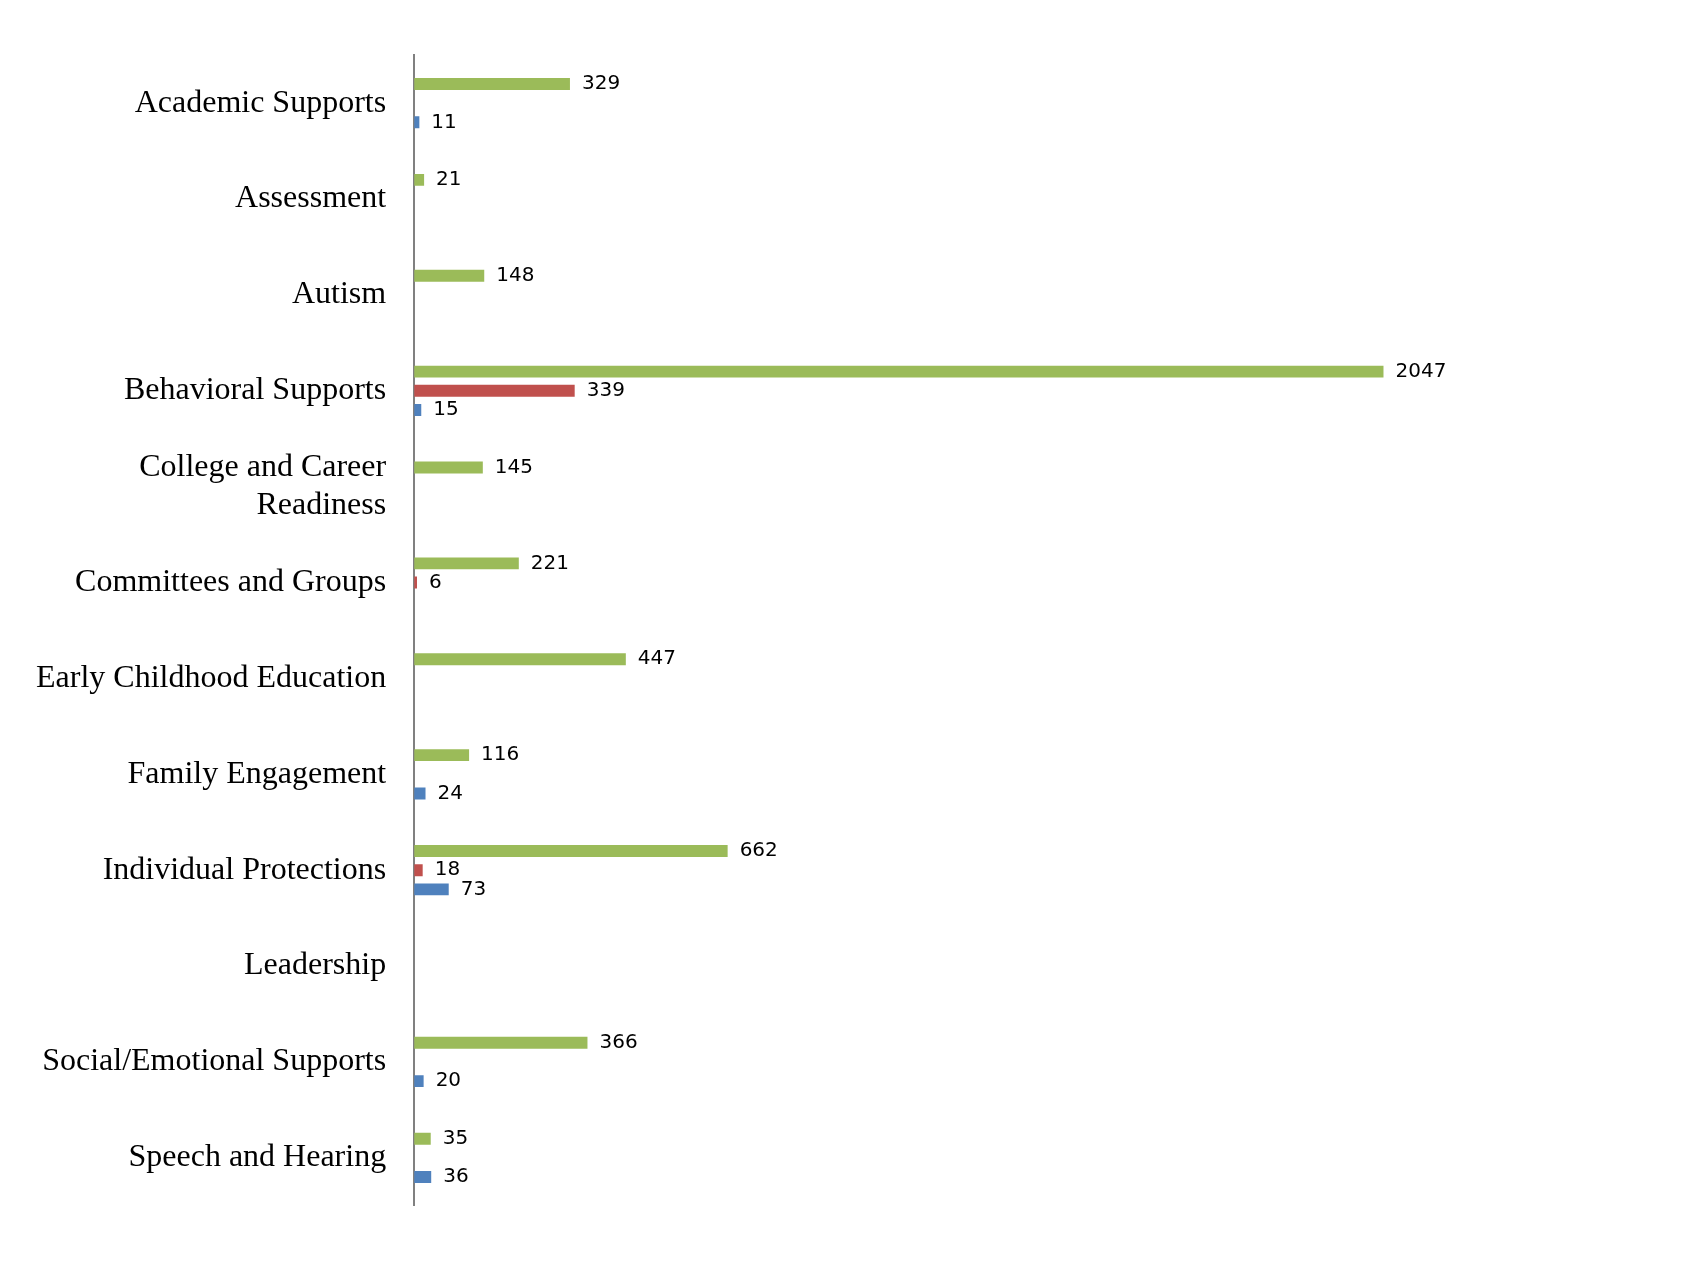  What do you see at coordinates (449, 178) in the screenshot?
I see `data-label: 21` at bounding box center [449, 178].